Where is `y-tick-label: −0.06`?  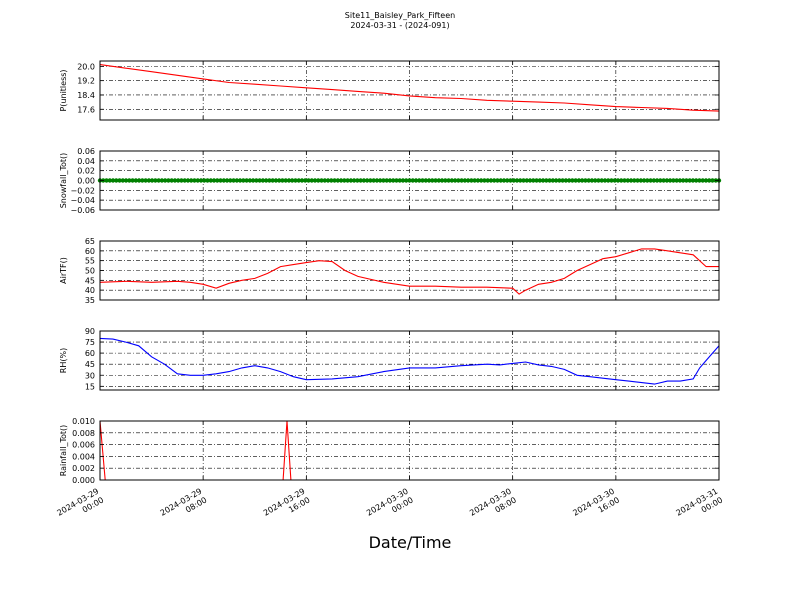 y-tick-label: −0.06 is located at coordinates (82, 210).